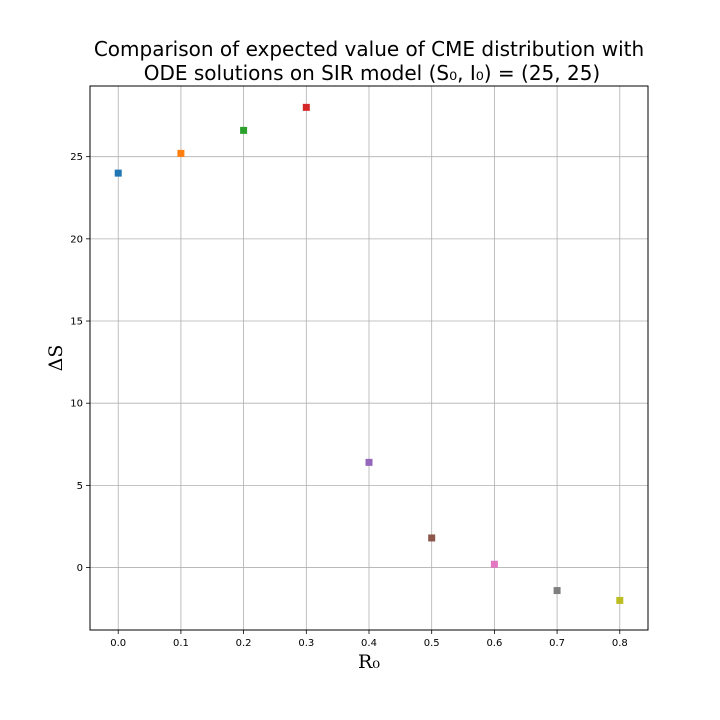 This screenshot has height=720, width=720. I want to click on x-tick-label: 0.1, so click(181, 643).